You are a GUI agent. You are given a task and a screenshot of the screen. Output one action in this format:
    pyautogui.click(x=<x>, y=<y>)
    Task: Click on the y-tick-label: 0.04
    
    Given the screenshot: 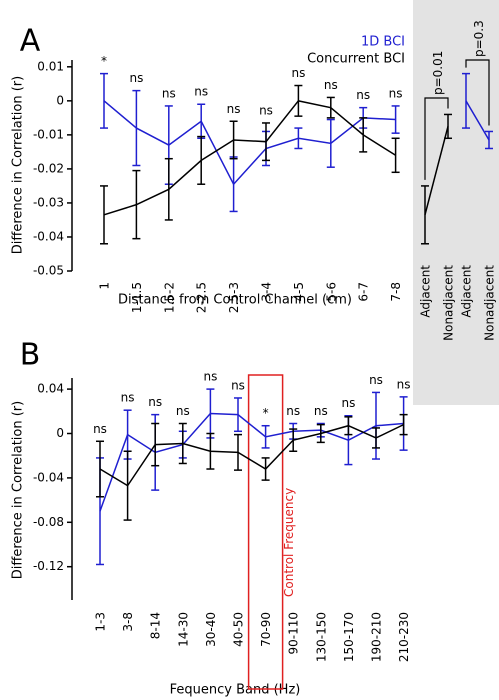 What is the action you would take?
    pyautogui.click(x=50, y=389)
    